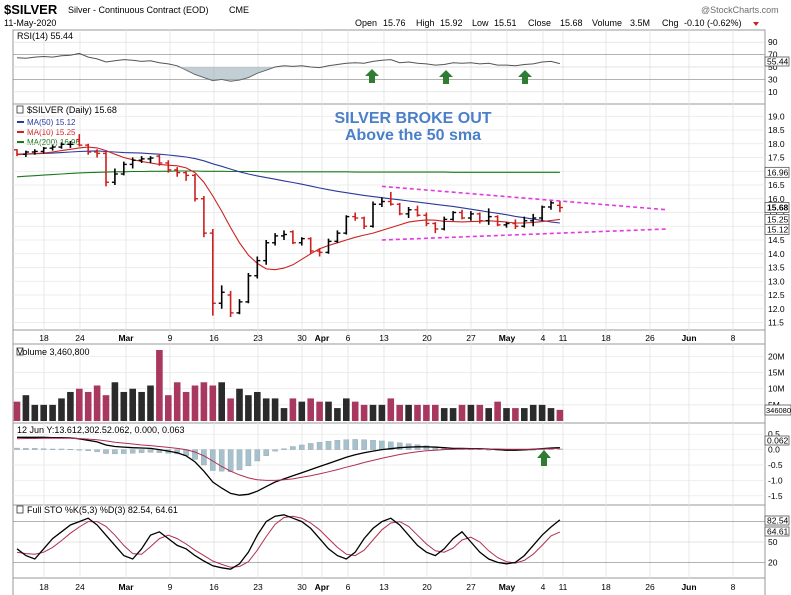 This screenshot has width=791, height=595. I want to click on open-label: Open, so click(366, 23).